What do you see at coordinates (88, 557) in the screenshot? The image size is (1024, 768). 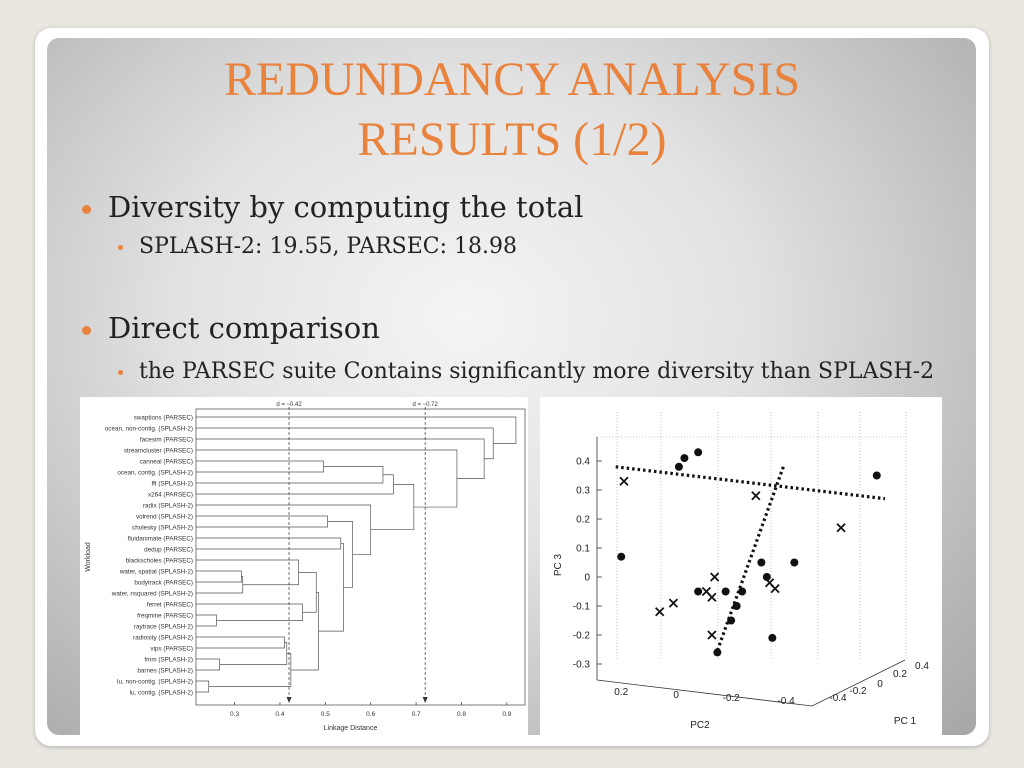 I see `y-axis-label: Workload` at bounding box center [88, 557].